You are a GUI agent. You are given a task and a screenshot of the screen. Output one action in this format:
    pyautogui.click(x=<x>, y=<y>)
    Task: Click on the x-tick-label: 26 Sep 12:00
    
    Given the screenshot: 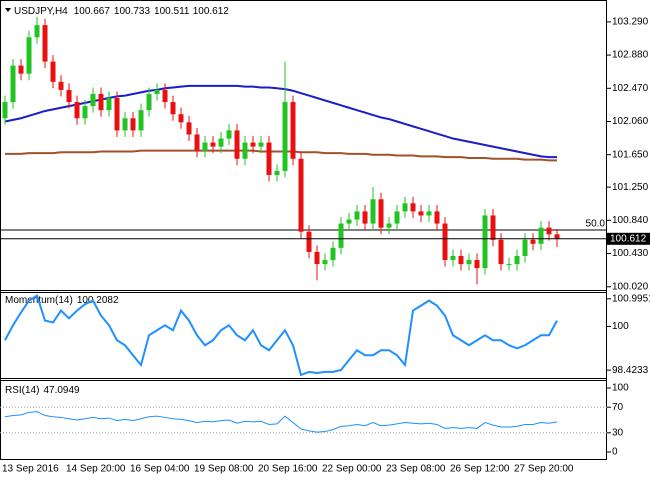 What is the action you would take?
    pyautogui.click(x=480, y=469)
    